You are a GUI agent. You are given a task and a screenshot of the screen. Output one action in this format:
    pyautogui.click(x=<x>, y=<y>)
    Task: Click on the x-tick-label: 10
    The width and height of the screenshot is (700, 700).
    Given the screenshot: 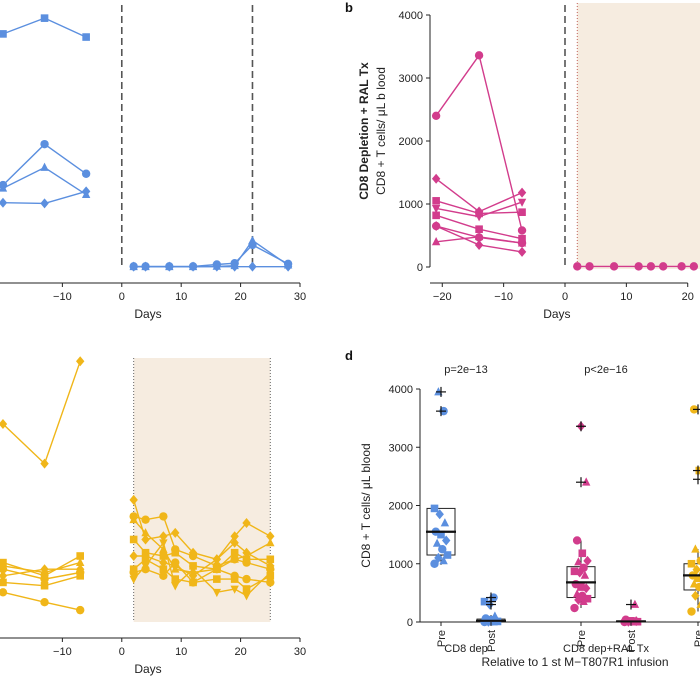 What is the action you would take?
    pyautogui.click(x=181, y=297)
    